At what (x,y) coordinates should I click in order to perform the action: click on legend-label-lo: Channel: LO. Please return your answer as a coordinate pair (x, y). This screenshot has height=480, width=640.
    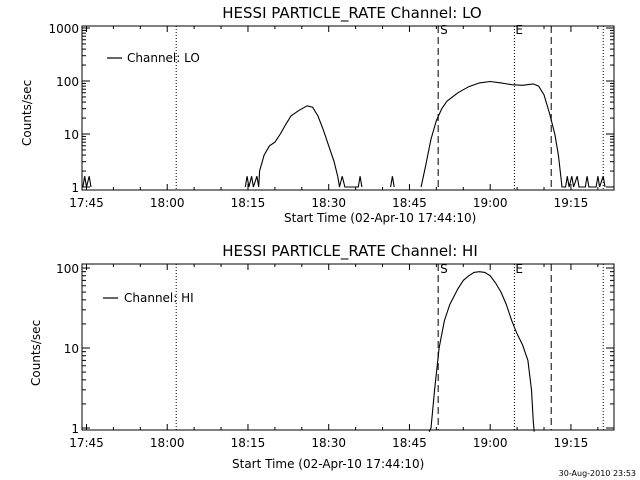
    Looking at the image, I should click on (163, 58).